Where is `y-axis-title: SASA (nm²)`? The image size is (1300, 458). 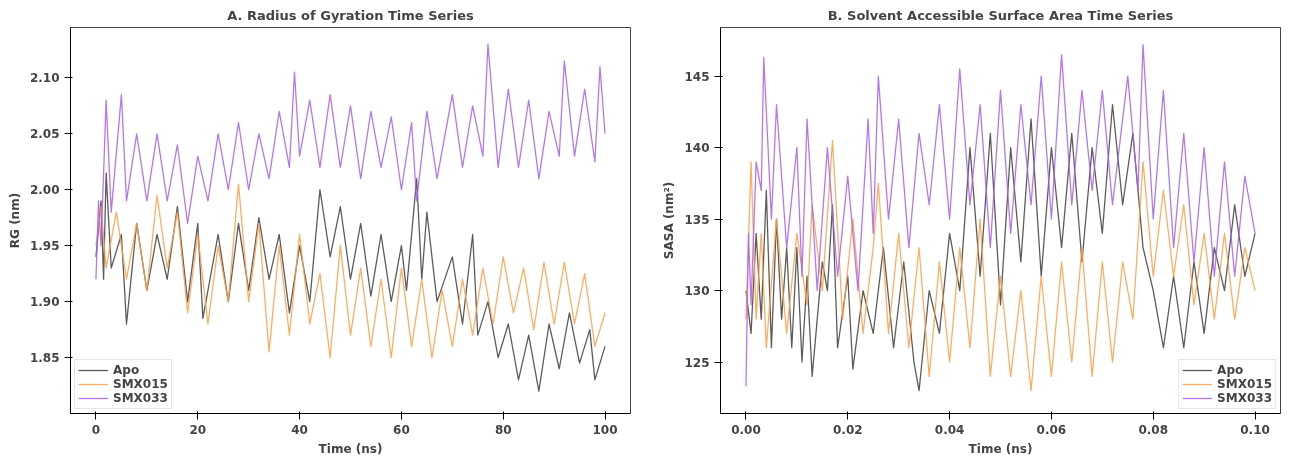 y-axis-title: SASA (nm²) is located at coordinates (669, 220).